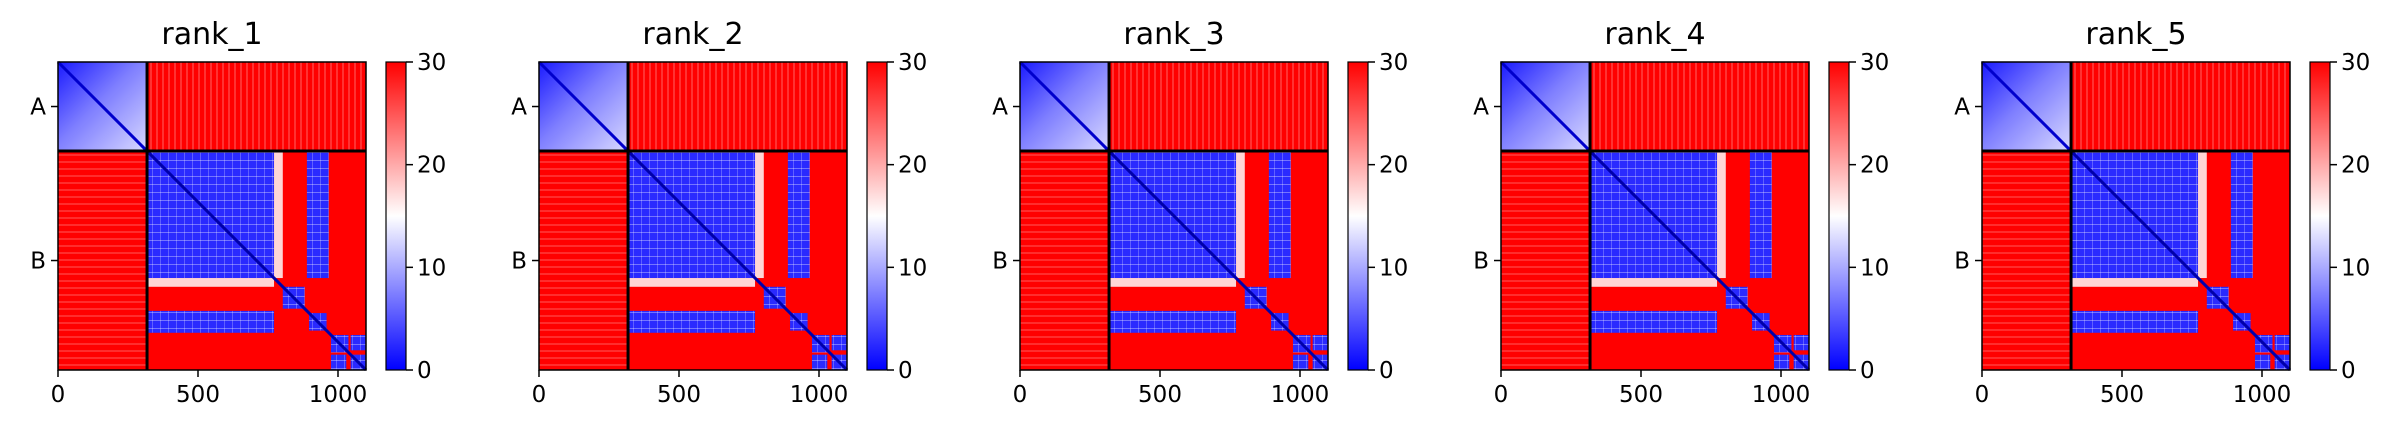 Image resolution: width=2401 pixels, height=438 pixels. Describe the element at coordinates (692, 34) in the screenshot. I see `panel-title: rank_2` at that location.